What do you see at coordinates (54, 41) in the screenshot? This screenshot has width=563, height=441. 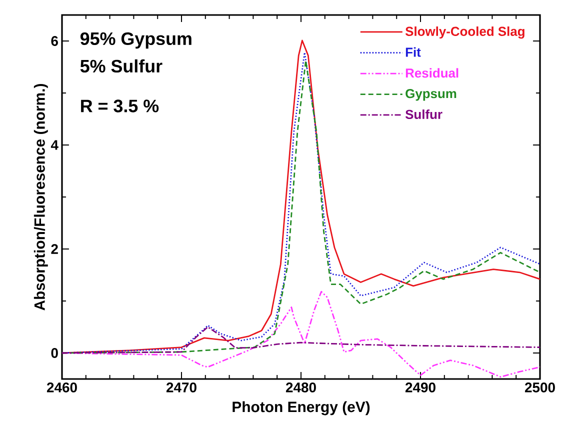 I see `y-tick-label: 6` at bounding box center [54, 41].